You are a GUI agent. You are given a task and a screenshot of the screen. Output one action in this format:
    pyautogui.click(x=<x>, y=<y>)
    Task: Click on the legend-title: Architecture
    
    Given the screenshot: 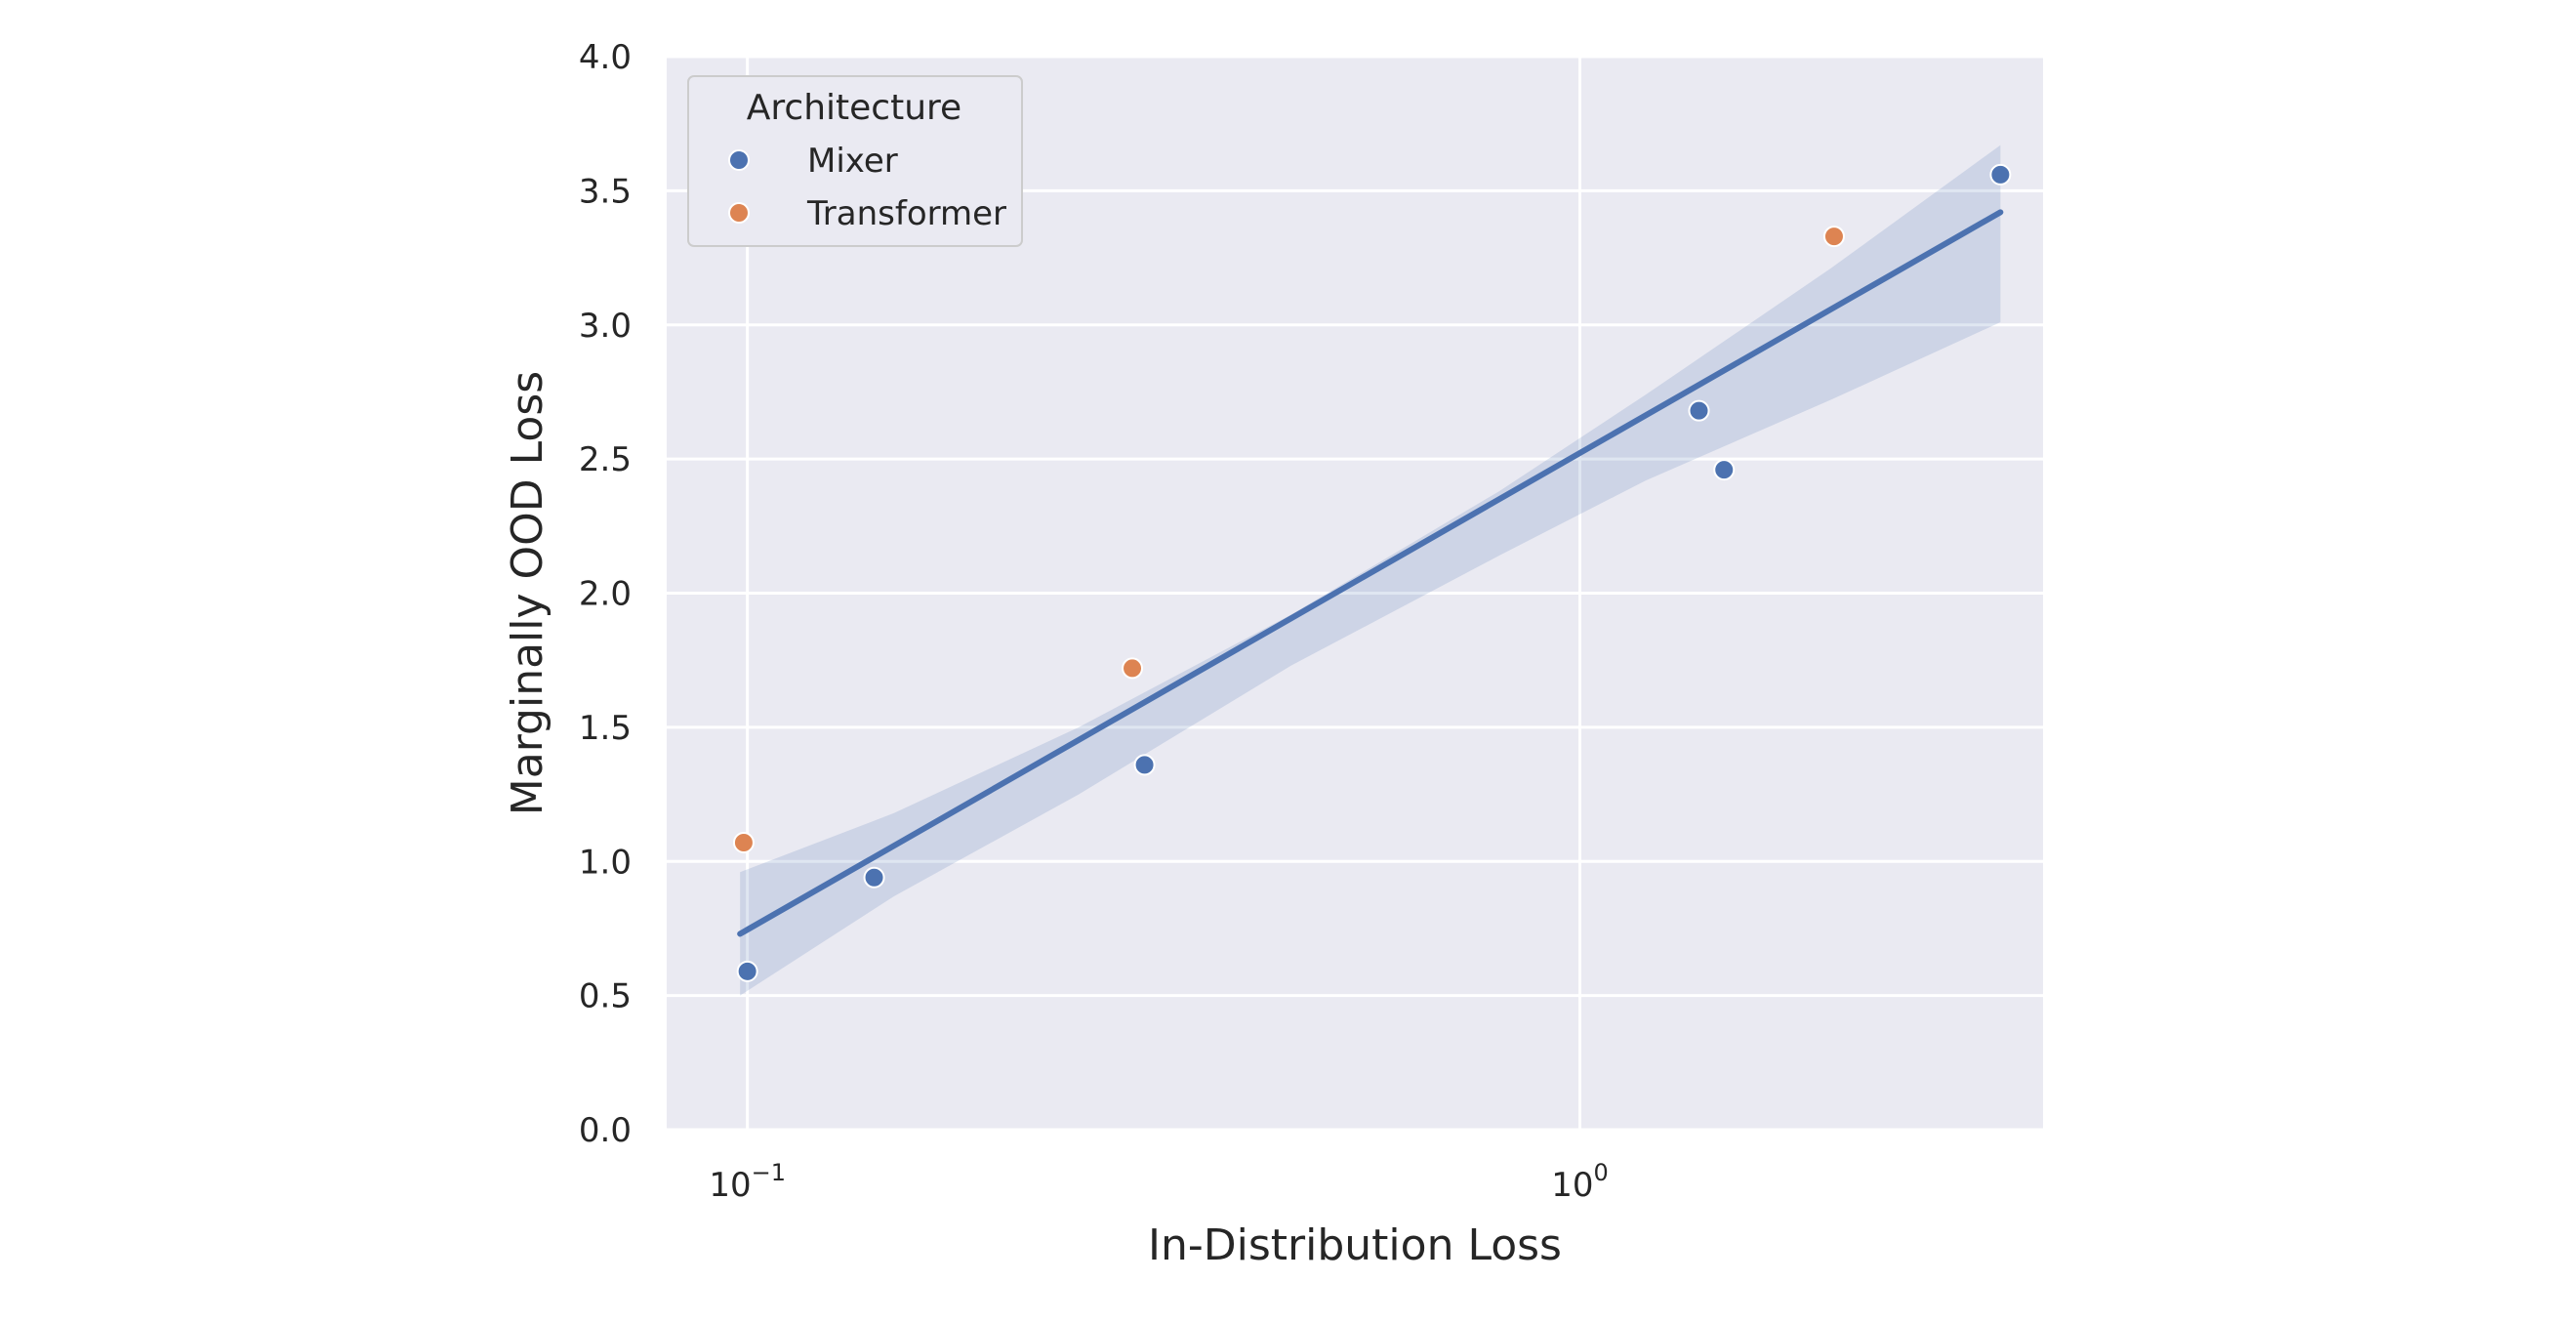 What is the action you would take?
    pyautogui.click(x=854, y=108)
    